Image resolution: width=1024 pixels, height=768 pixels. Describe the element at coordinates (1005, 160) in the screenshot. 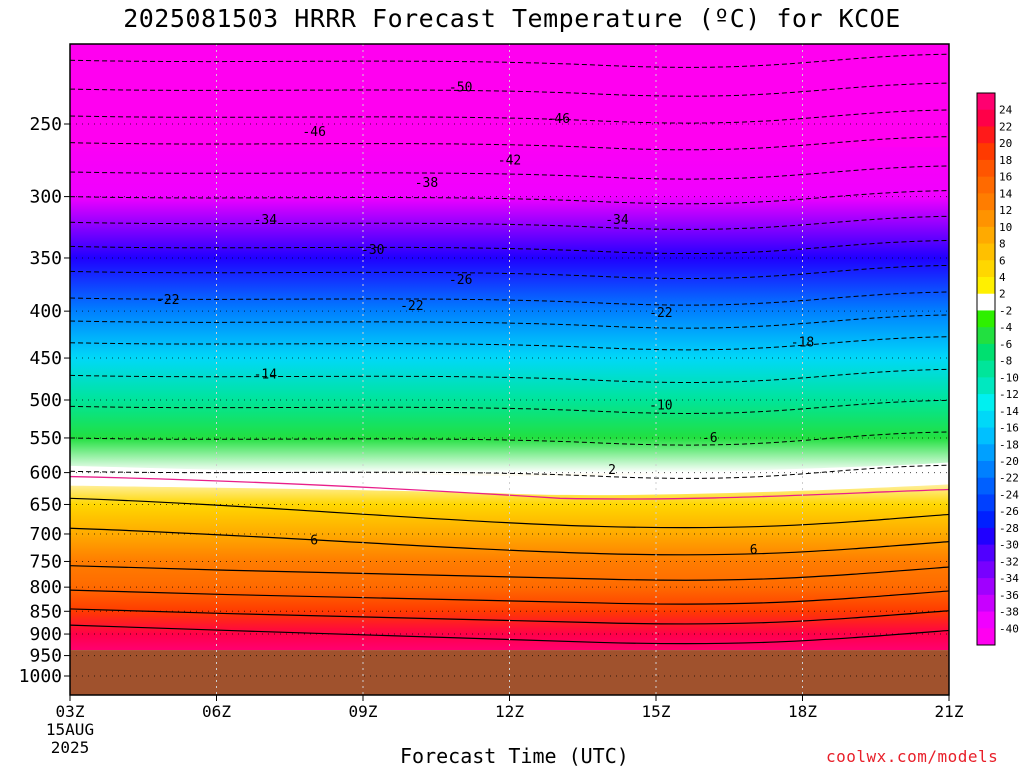

I see `colorbar-tick-label: 18` at that location.